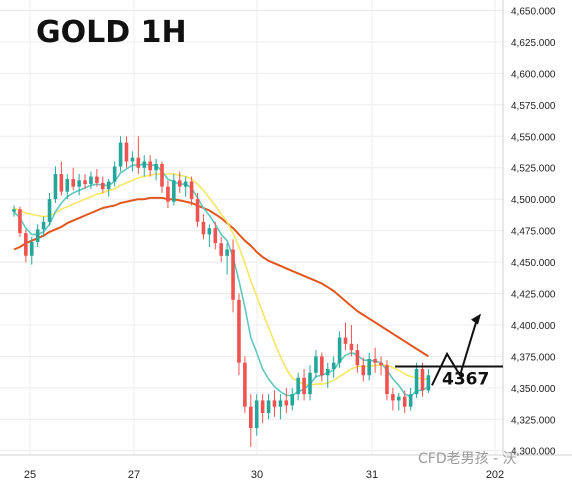  I want to click on x-tick-label: 27, so click(134, 475).